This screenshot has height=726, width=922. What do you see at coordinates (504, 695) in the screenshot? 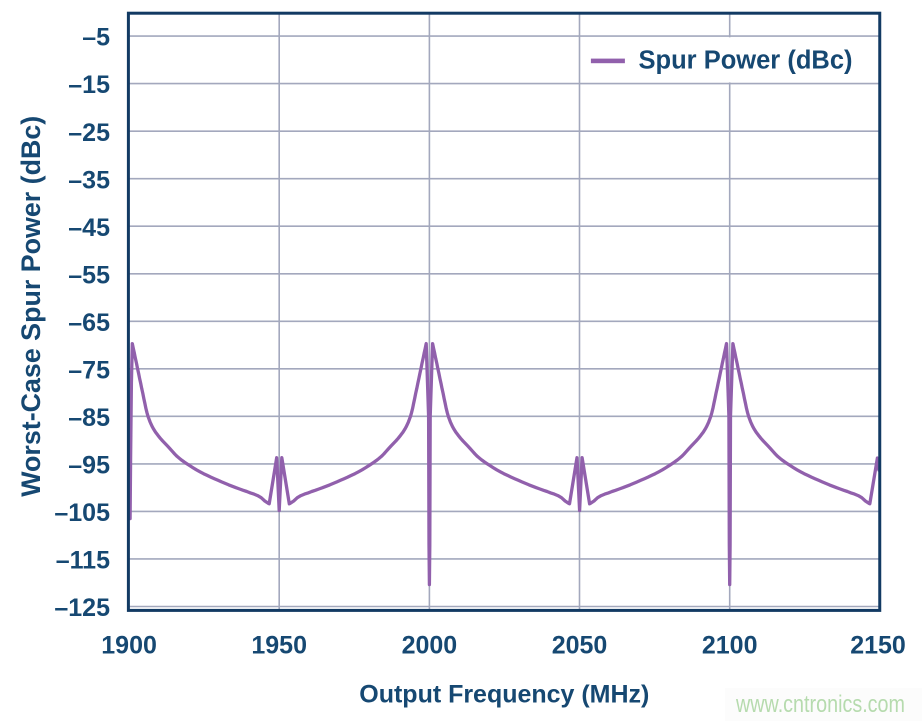
I see `svg-text: Output Frequency (MHz)` at bounding box center [504, 695].